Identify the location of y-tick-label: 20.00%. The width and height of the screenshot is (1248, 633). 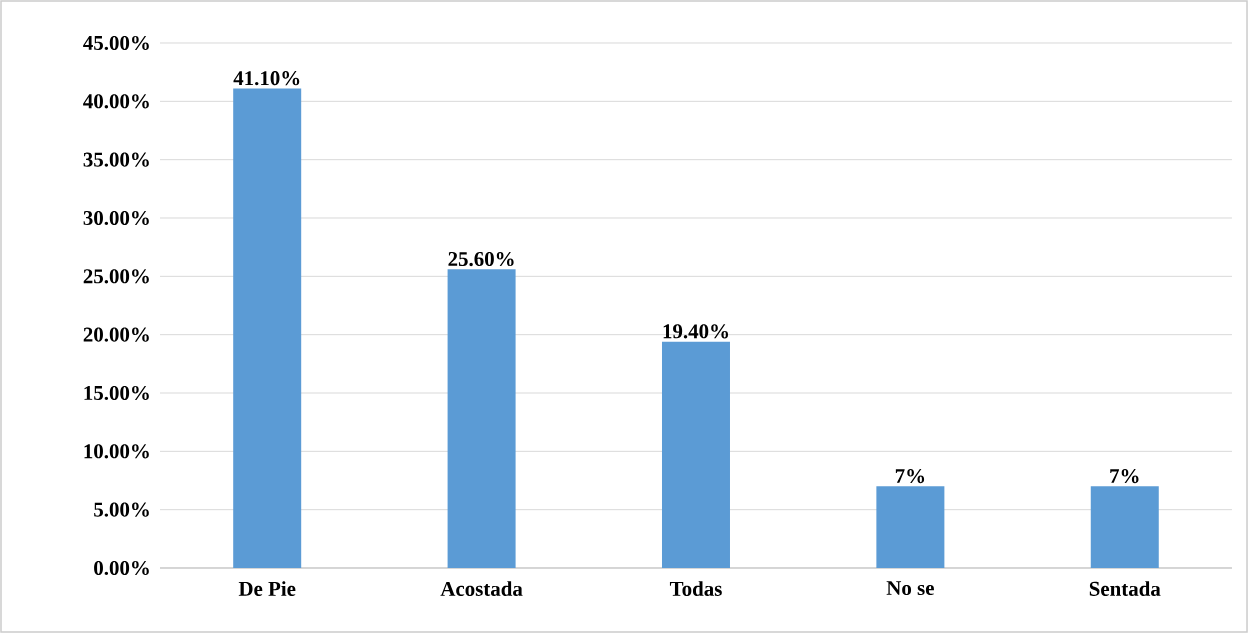
(116, 334).